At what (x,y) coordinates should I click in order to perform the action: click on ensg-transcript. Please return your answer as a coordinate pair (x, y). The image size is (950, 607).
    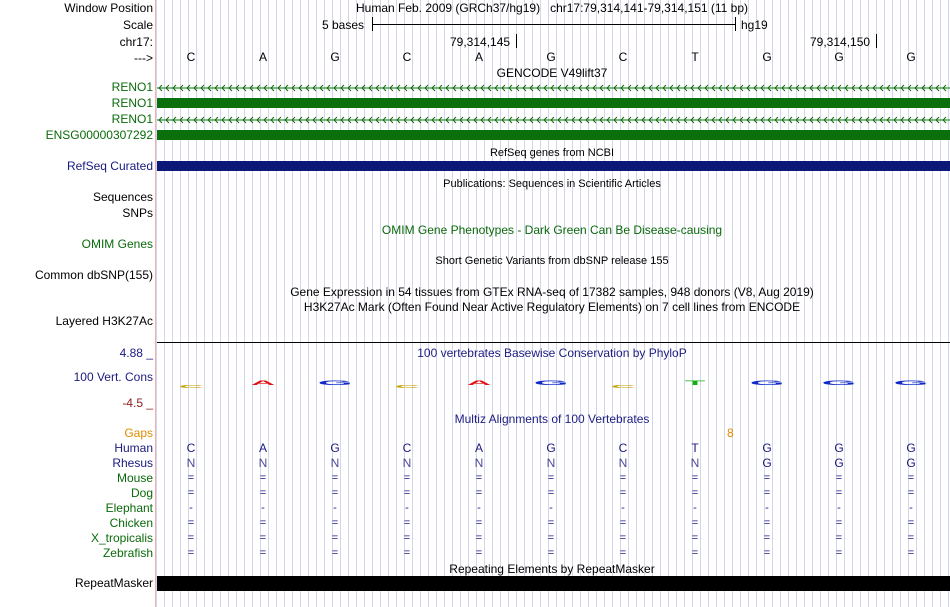
    Looking at the image, I should click on (553, 135).